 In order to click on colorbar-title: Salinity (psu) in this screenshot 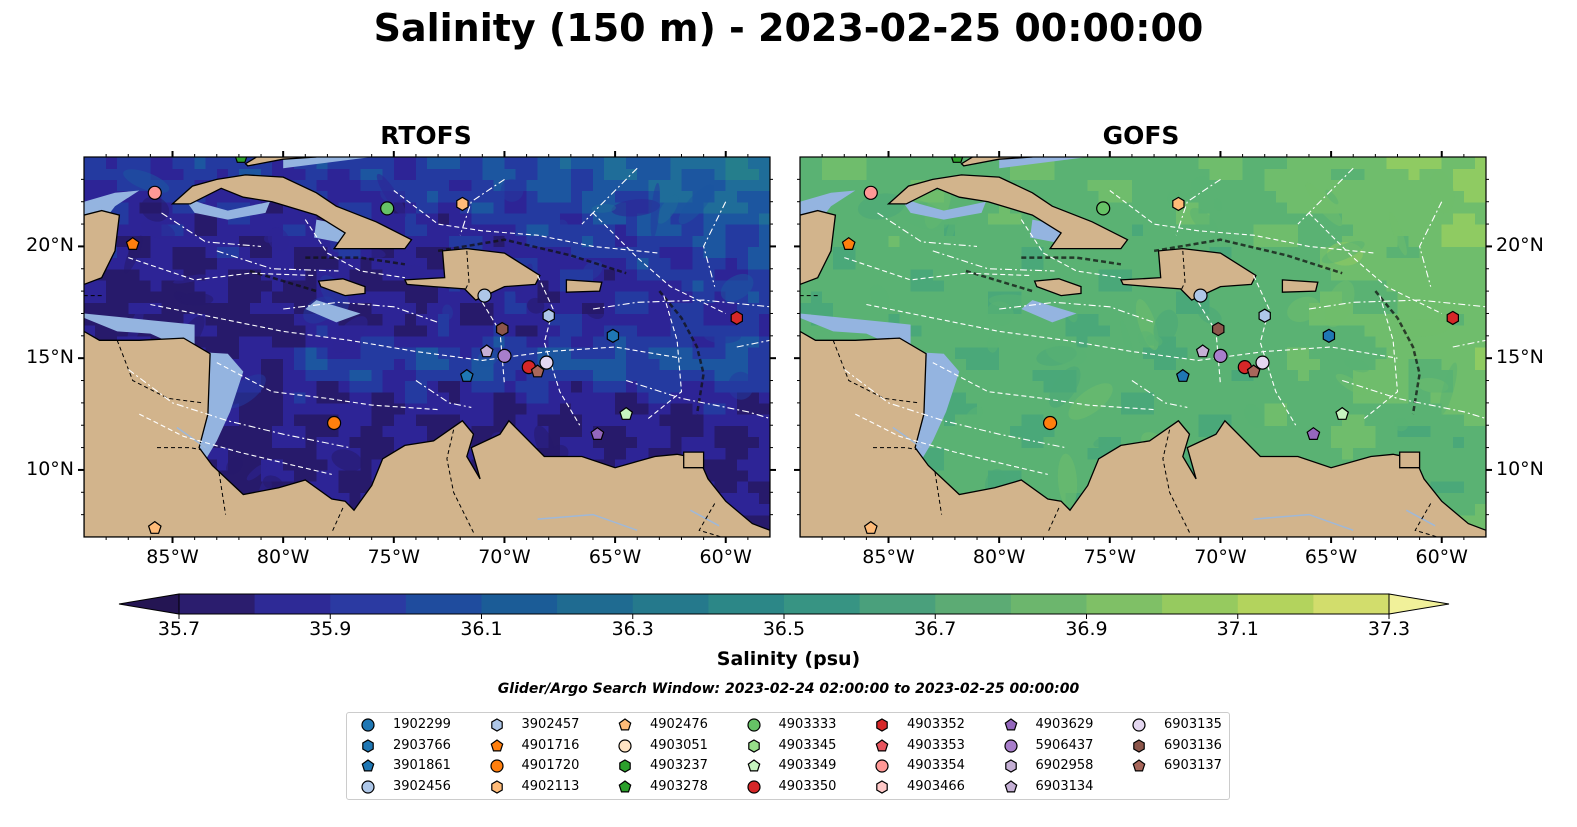, I will do `click(788, 659)`.